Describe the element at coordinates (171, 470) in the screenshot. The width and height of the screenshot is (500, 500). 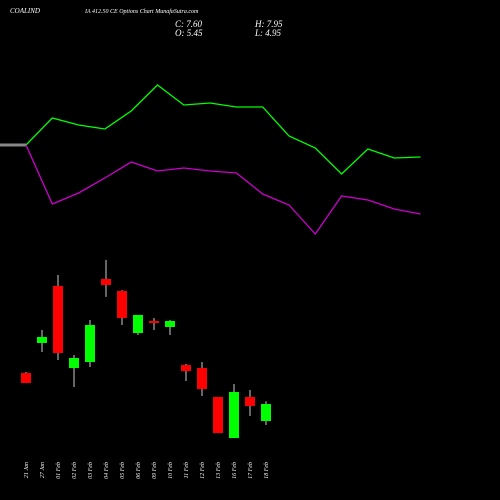
I see `x-tick-label: 10 Feb` at that location.